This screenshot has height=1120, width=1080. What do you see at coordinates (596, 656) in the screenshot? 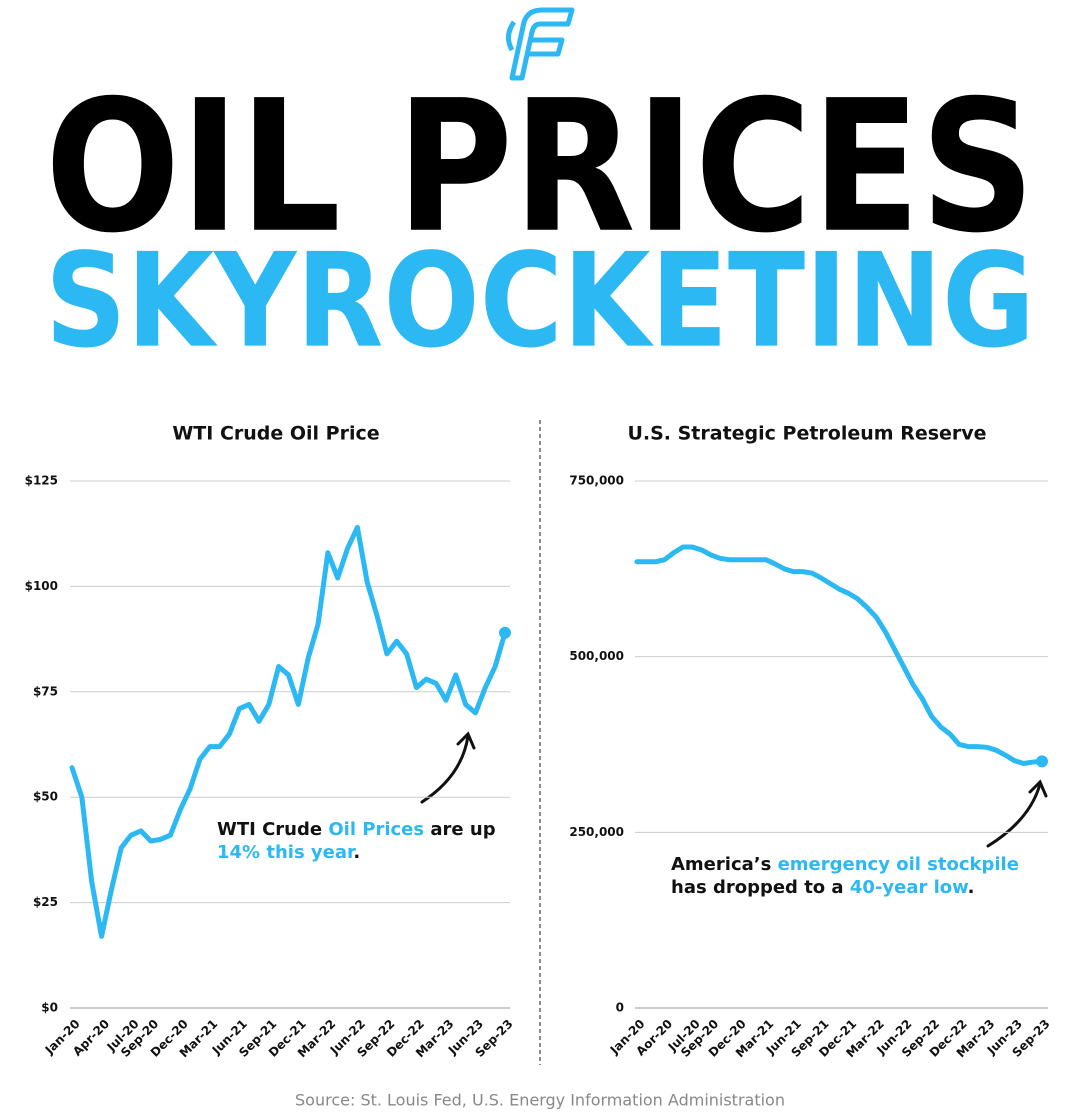
I see `y-tick-label: 500,000` at bounding box center [596, 656].